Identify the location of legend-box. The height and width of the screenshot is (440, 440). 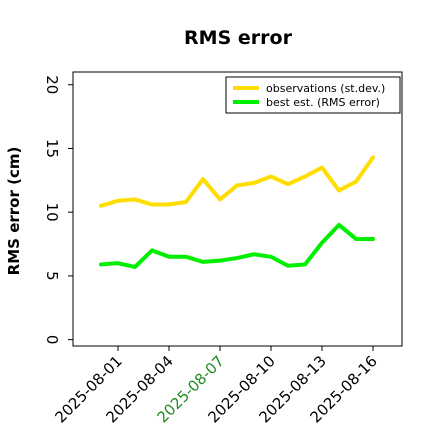
(313, 95).